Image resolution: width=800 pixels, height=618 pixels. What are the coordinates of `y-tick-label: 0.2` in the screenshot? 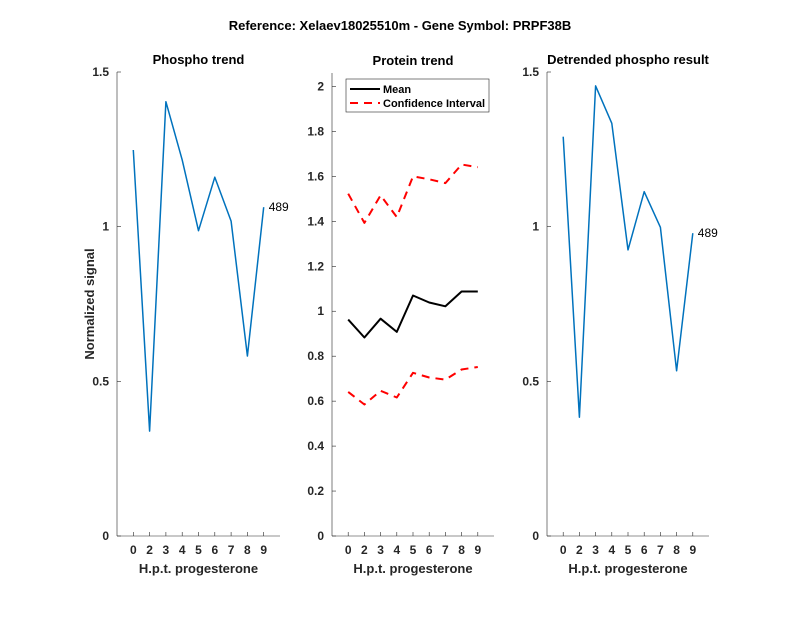 It's located at (315, 491).